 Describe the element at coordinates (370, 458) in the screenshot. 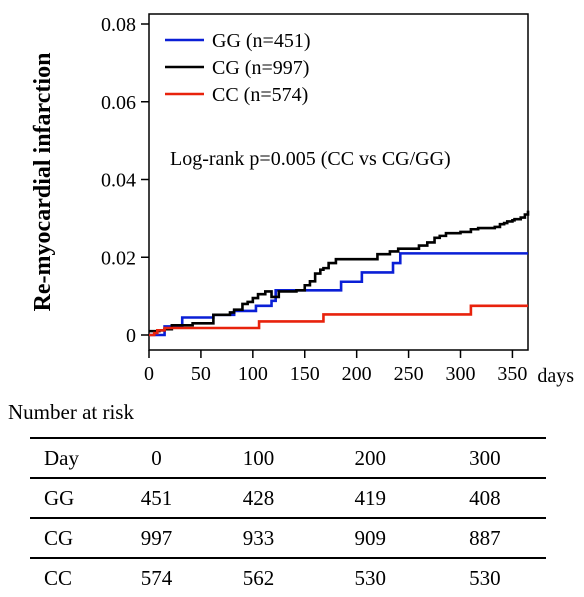

I see `risk-header-cell: 200` at that location.